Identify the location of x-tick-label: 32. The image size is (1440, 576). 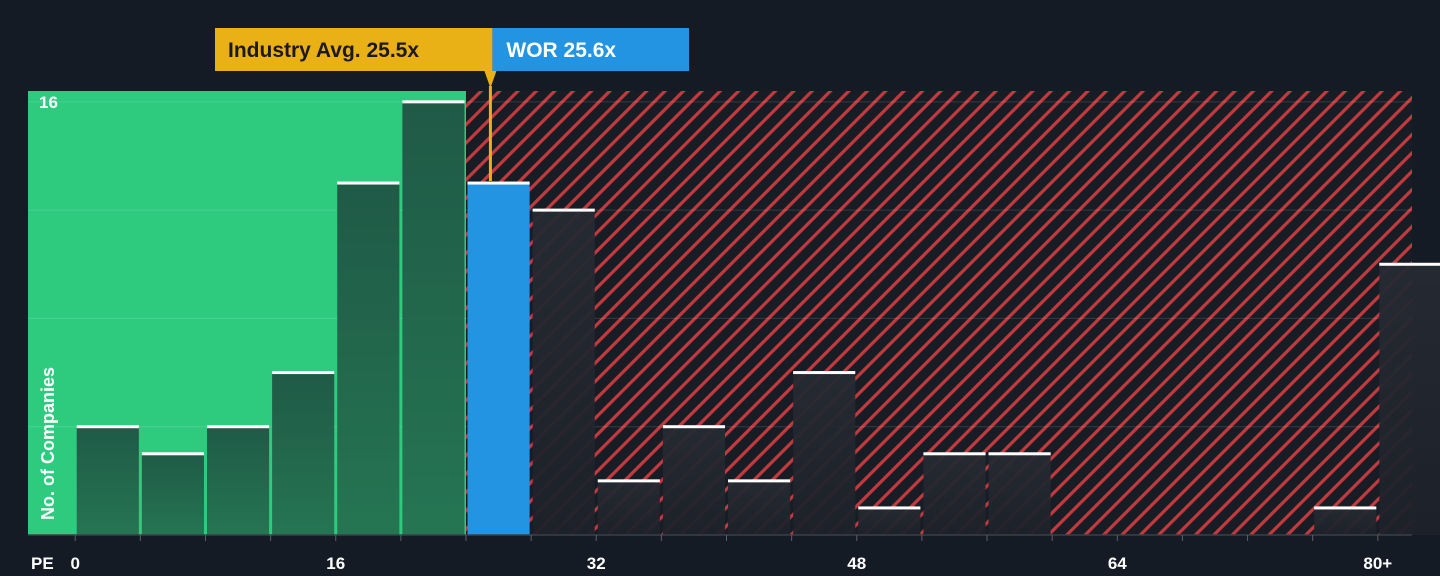
(596, 562).